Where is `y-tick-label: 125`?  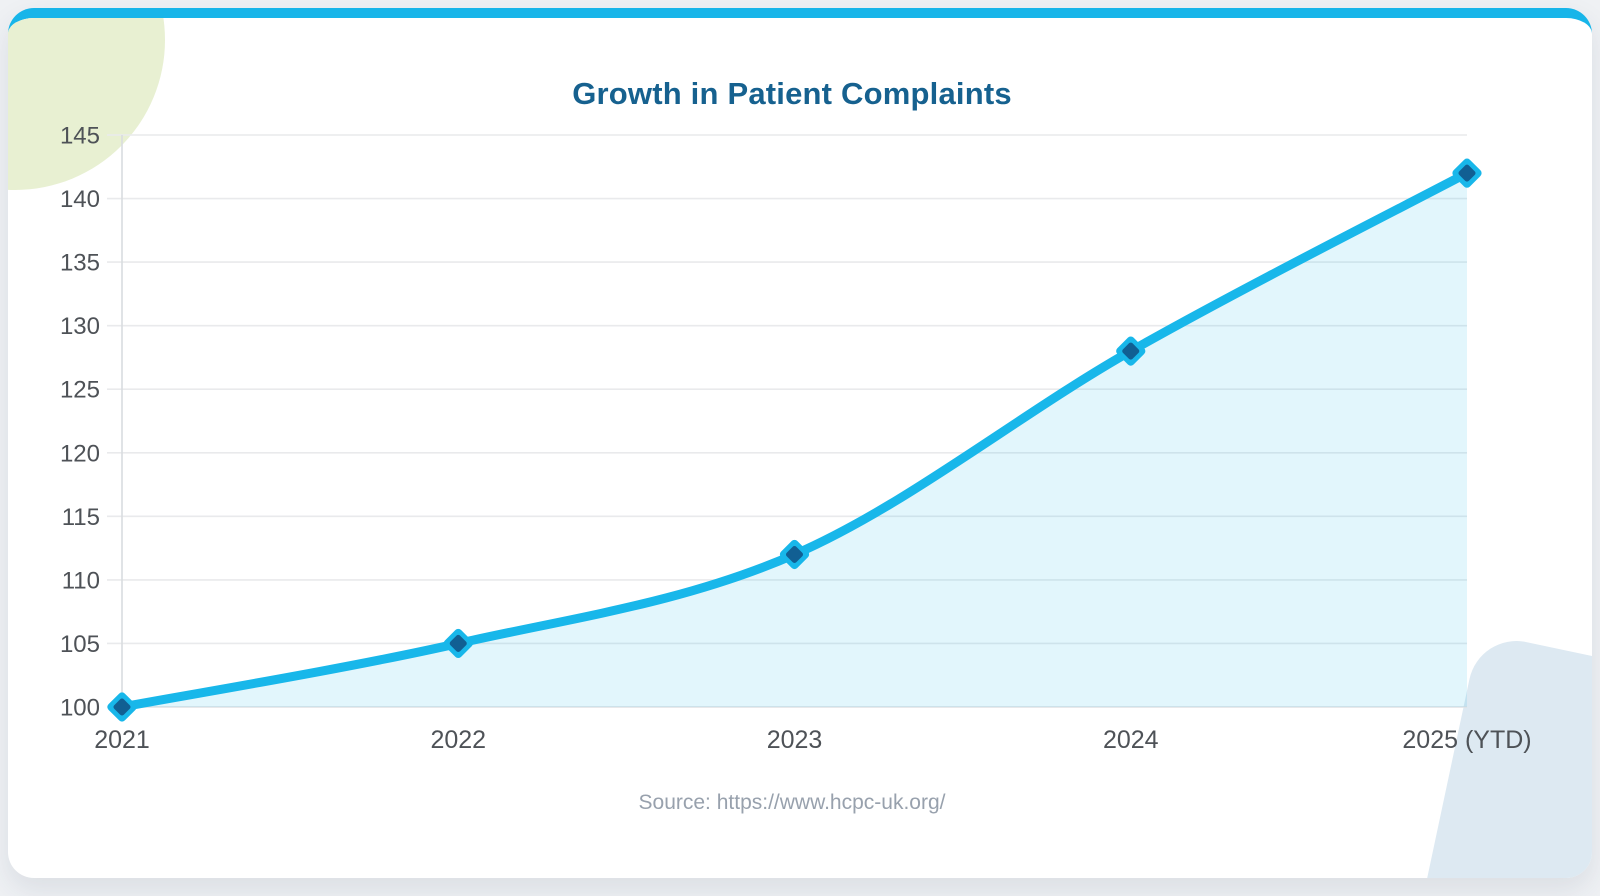
y-tick-label: 125 is located at coordinates (80, 390).